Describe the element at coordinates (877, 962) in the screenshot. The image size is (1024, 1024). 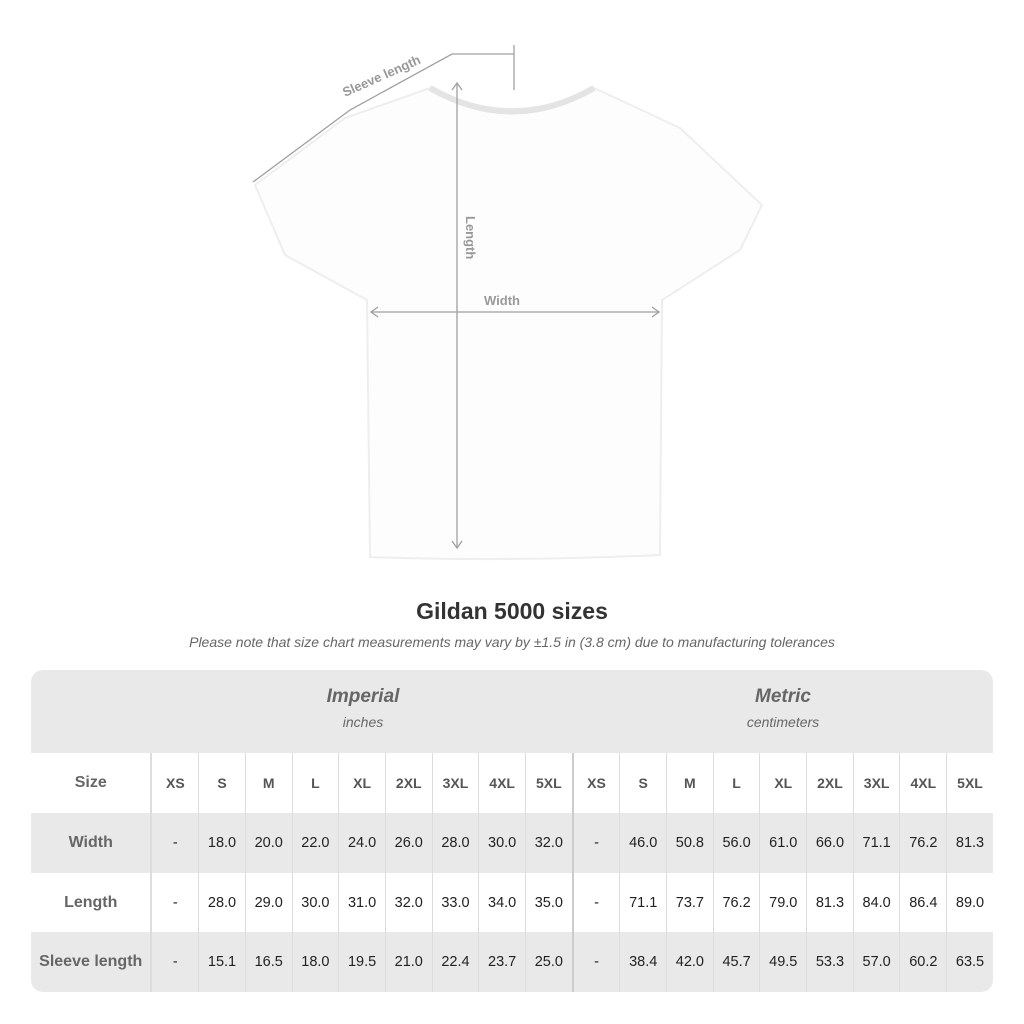
I see `cell-metric: 57.0` at that location.